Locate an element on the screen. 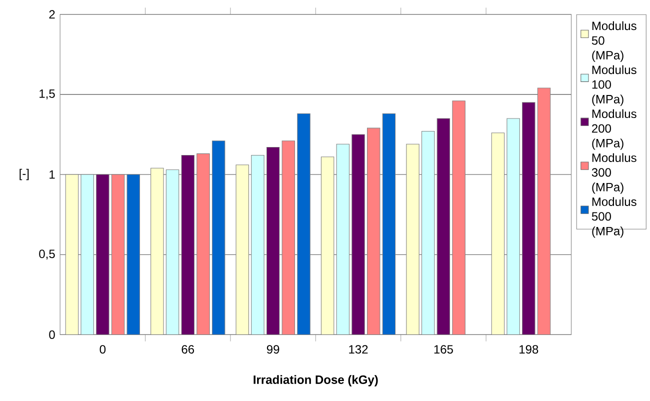  y-tick-label: 1 is located at coordinates (52, 174).